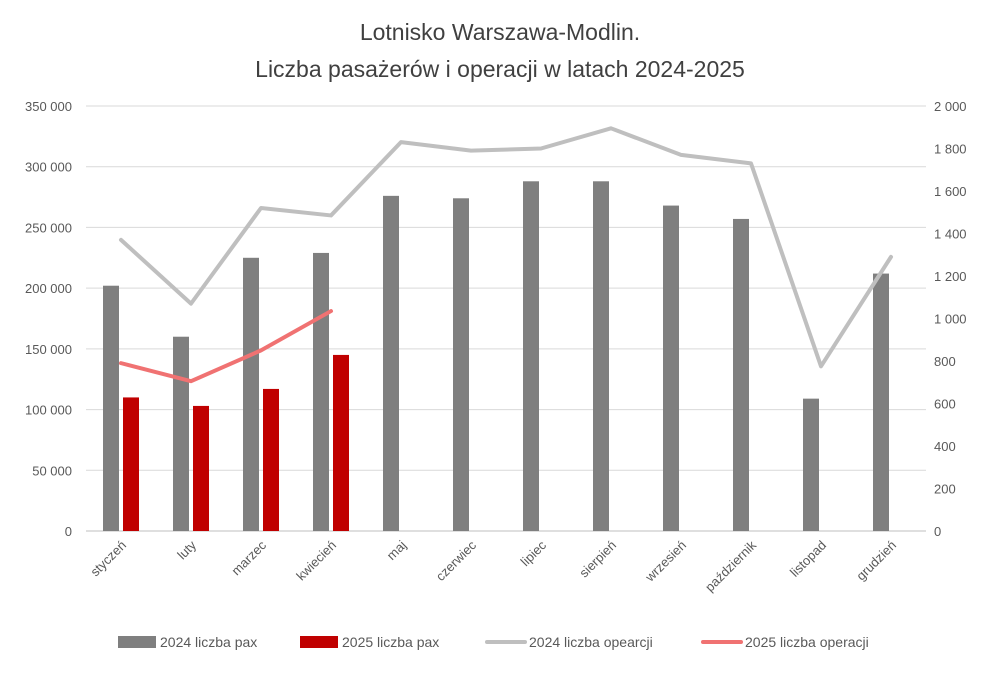  I want to click on x-tick-label: grudzień, so click(876, 561).